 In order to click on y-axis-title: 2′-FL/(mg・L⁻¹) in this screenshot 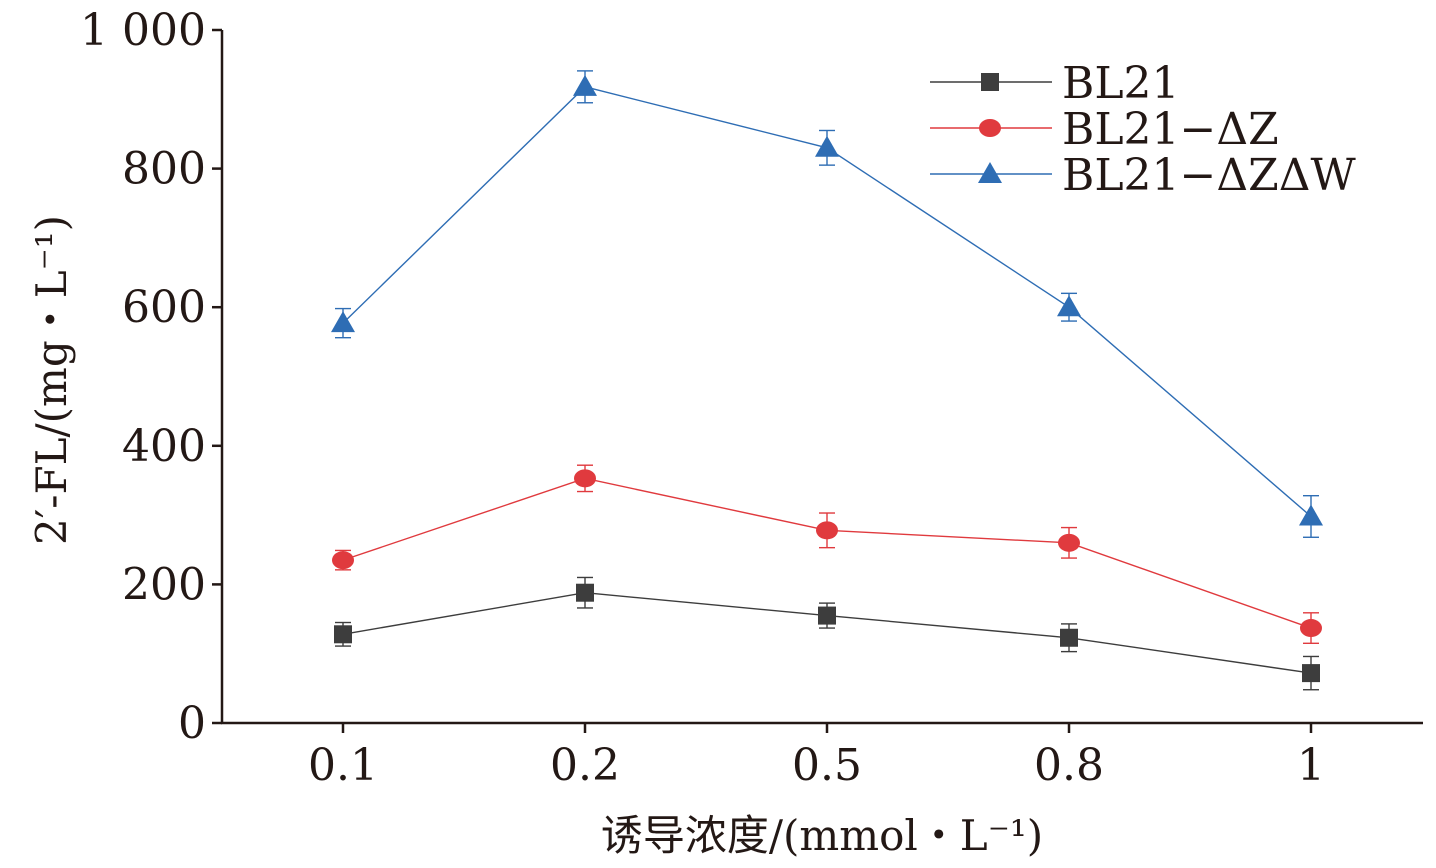, I will do `click(51, 380)`.